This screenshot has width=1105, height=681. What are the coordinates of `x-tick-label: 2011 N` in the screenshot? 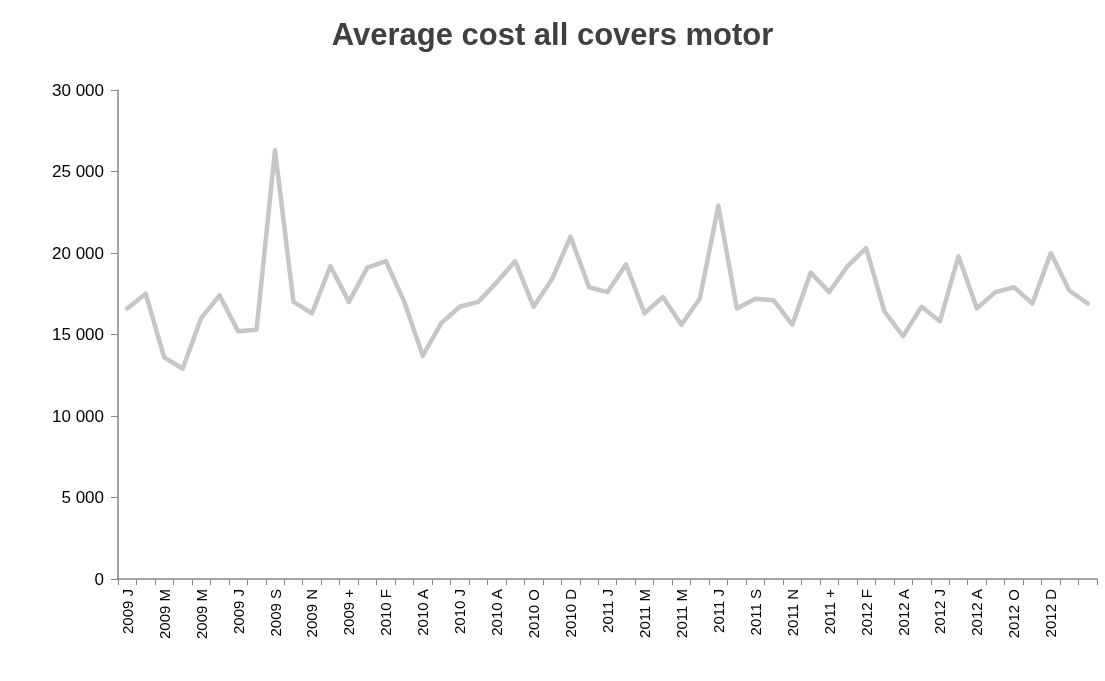 It's located at (792, 613).